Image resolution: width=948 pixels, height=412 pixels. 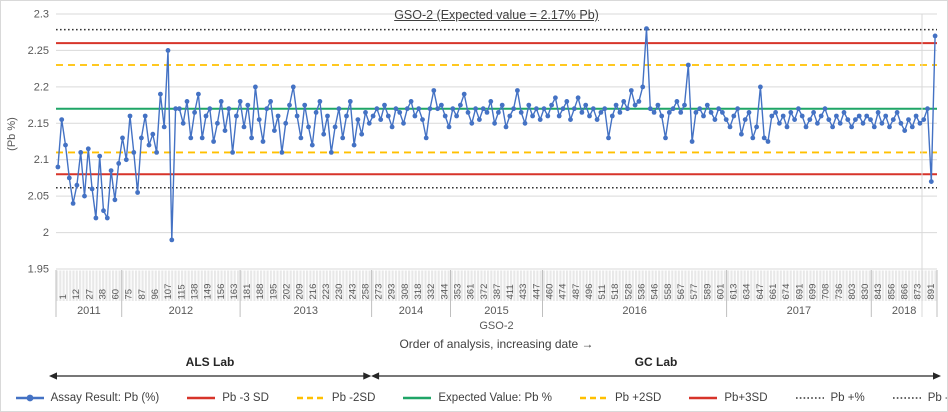 What do you see at coordinates (306, 311) in the screenshot?
I see `svg-text: 2013` at bounding box center [306, 311].